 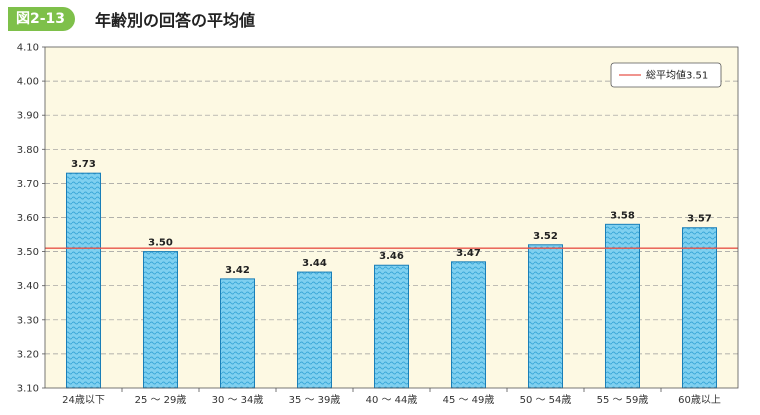 I want to click on x-tick-label: 45 ～ 49歳, so click(x=469, y=400).